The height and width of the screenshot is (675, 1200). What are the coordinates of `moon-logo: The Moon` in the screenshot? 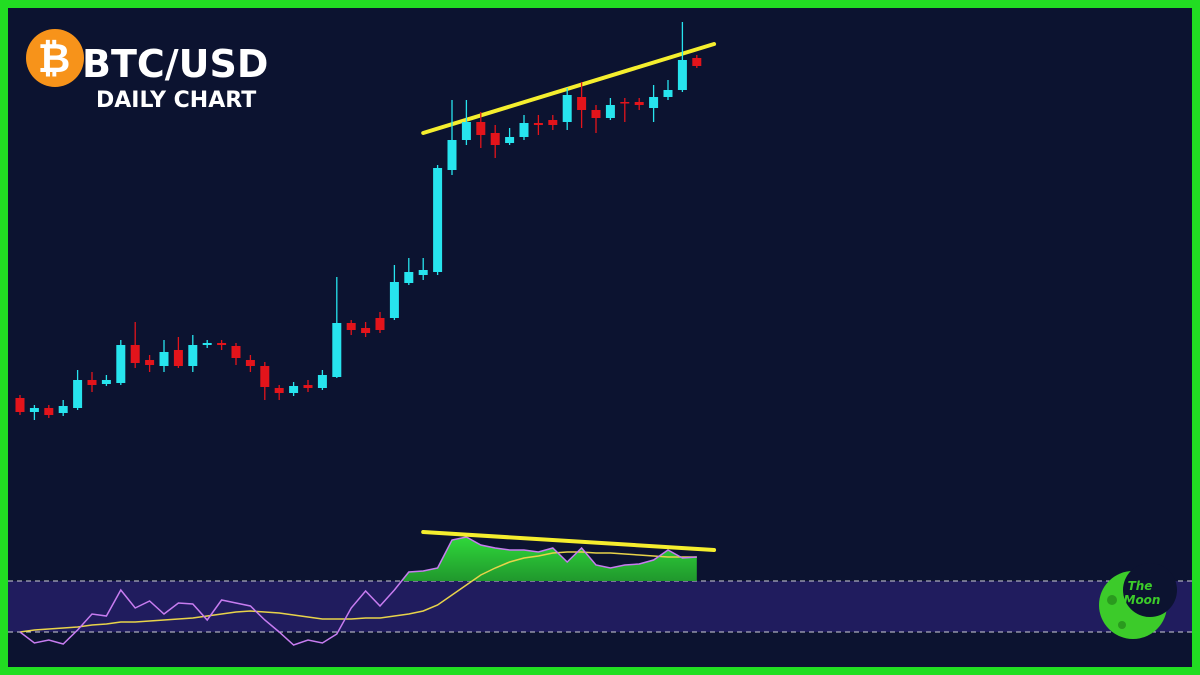 It's located at (1138, 601).